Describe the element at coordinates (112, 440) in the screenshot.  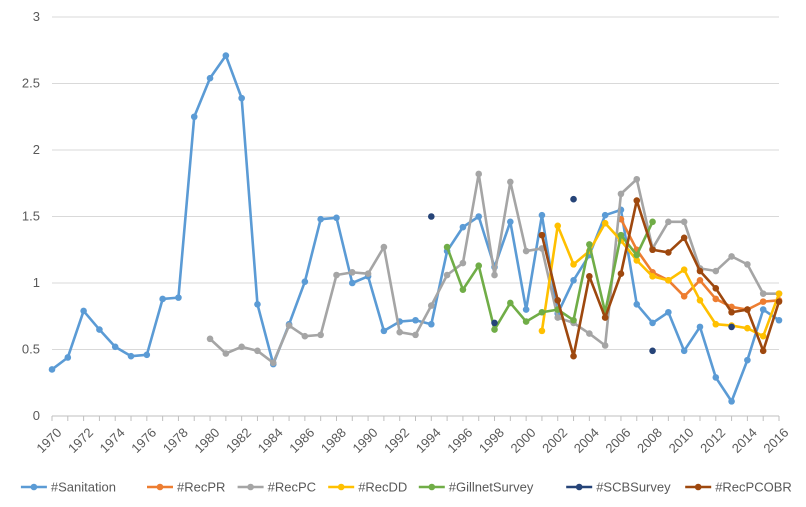
I see `x-tick-label: 1974` at that location.